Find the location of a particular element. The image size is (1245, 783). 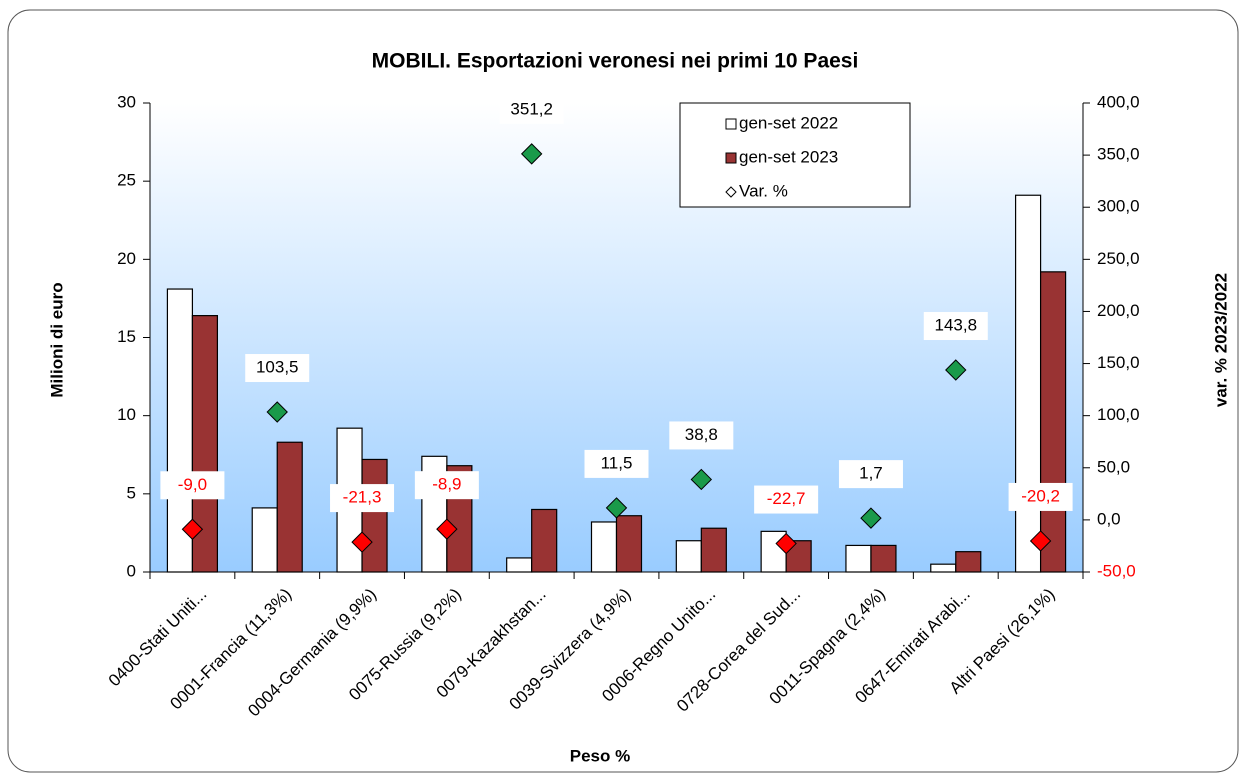

data-label: -9,0 is located at coordinates (192, 484).